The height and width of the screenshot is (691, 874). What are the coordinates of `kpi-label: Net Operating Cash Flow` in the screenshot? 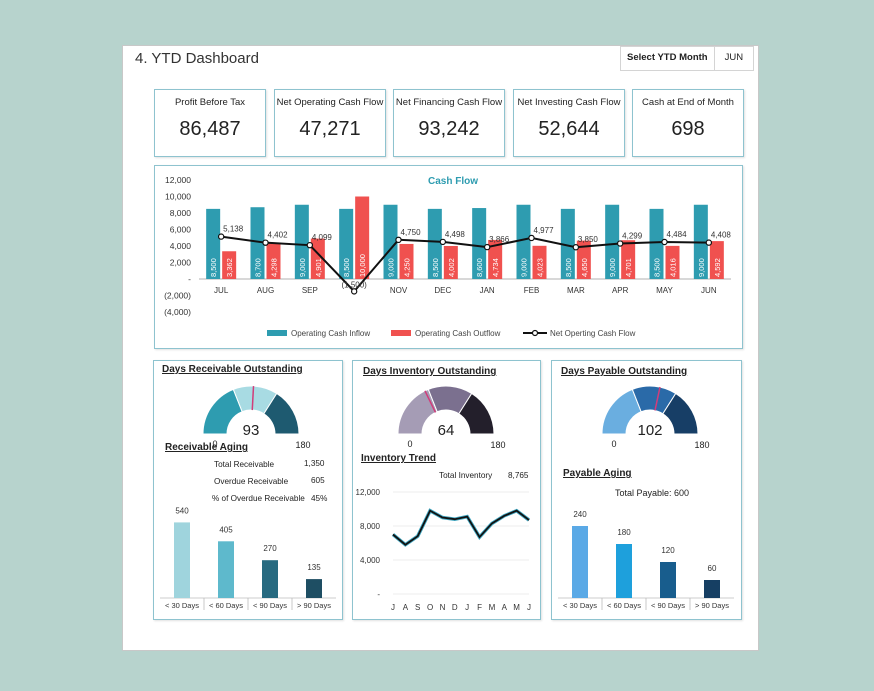 It's located at (330, 102).